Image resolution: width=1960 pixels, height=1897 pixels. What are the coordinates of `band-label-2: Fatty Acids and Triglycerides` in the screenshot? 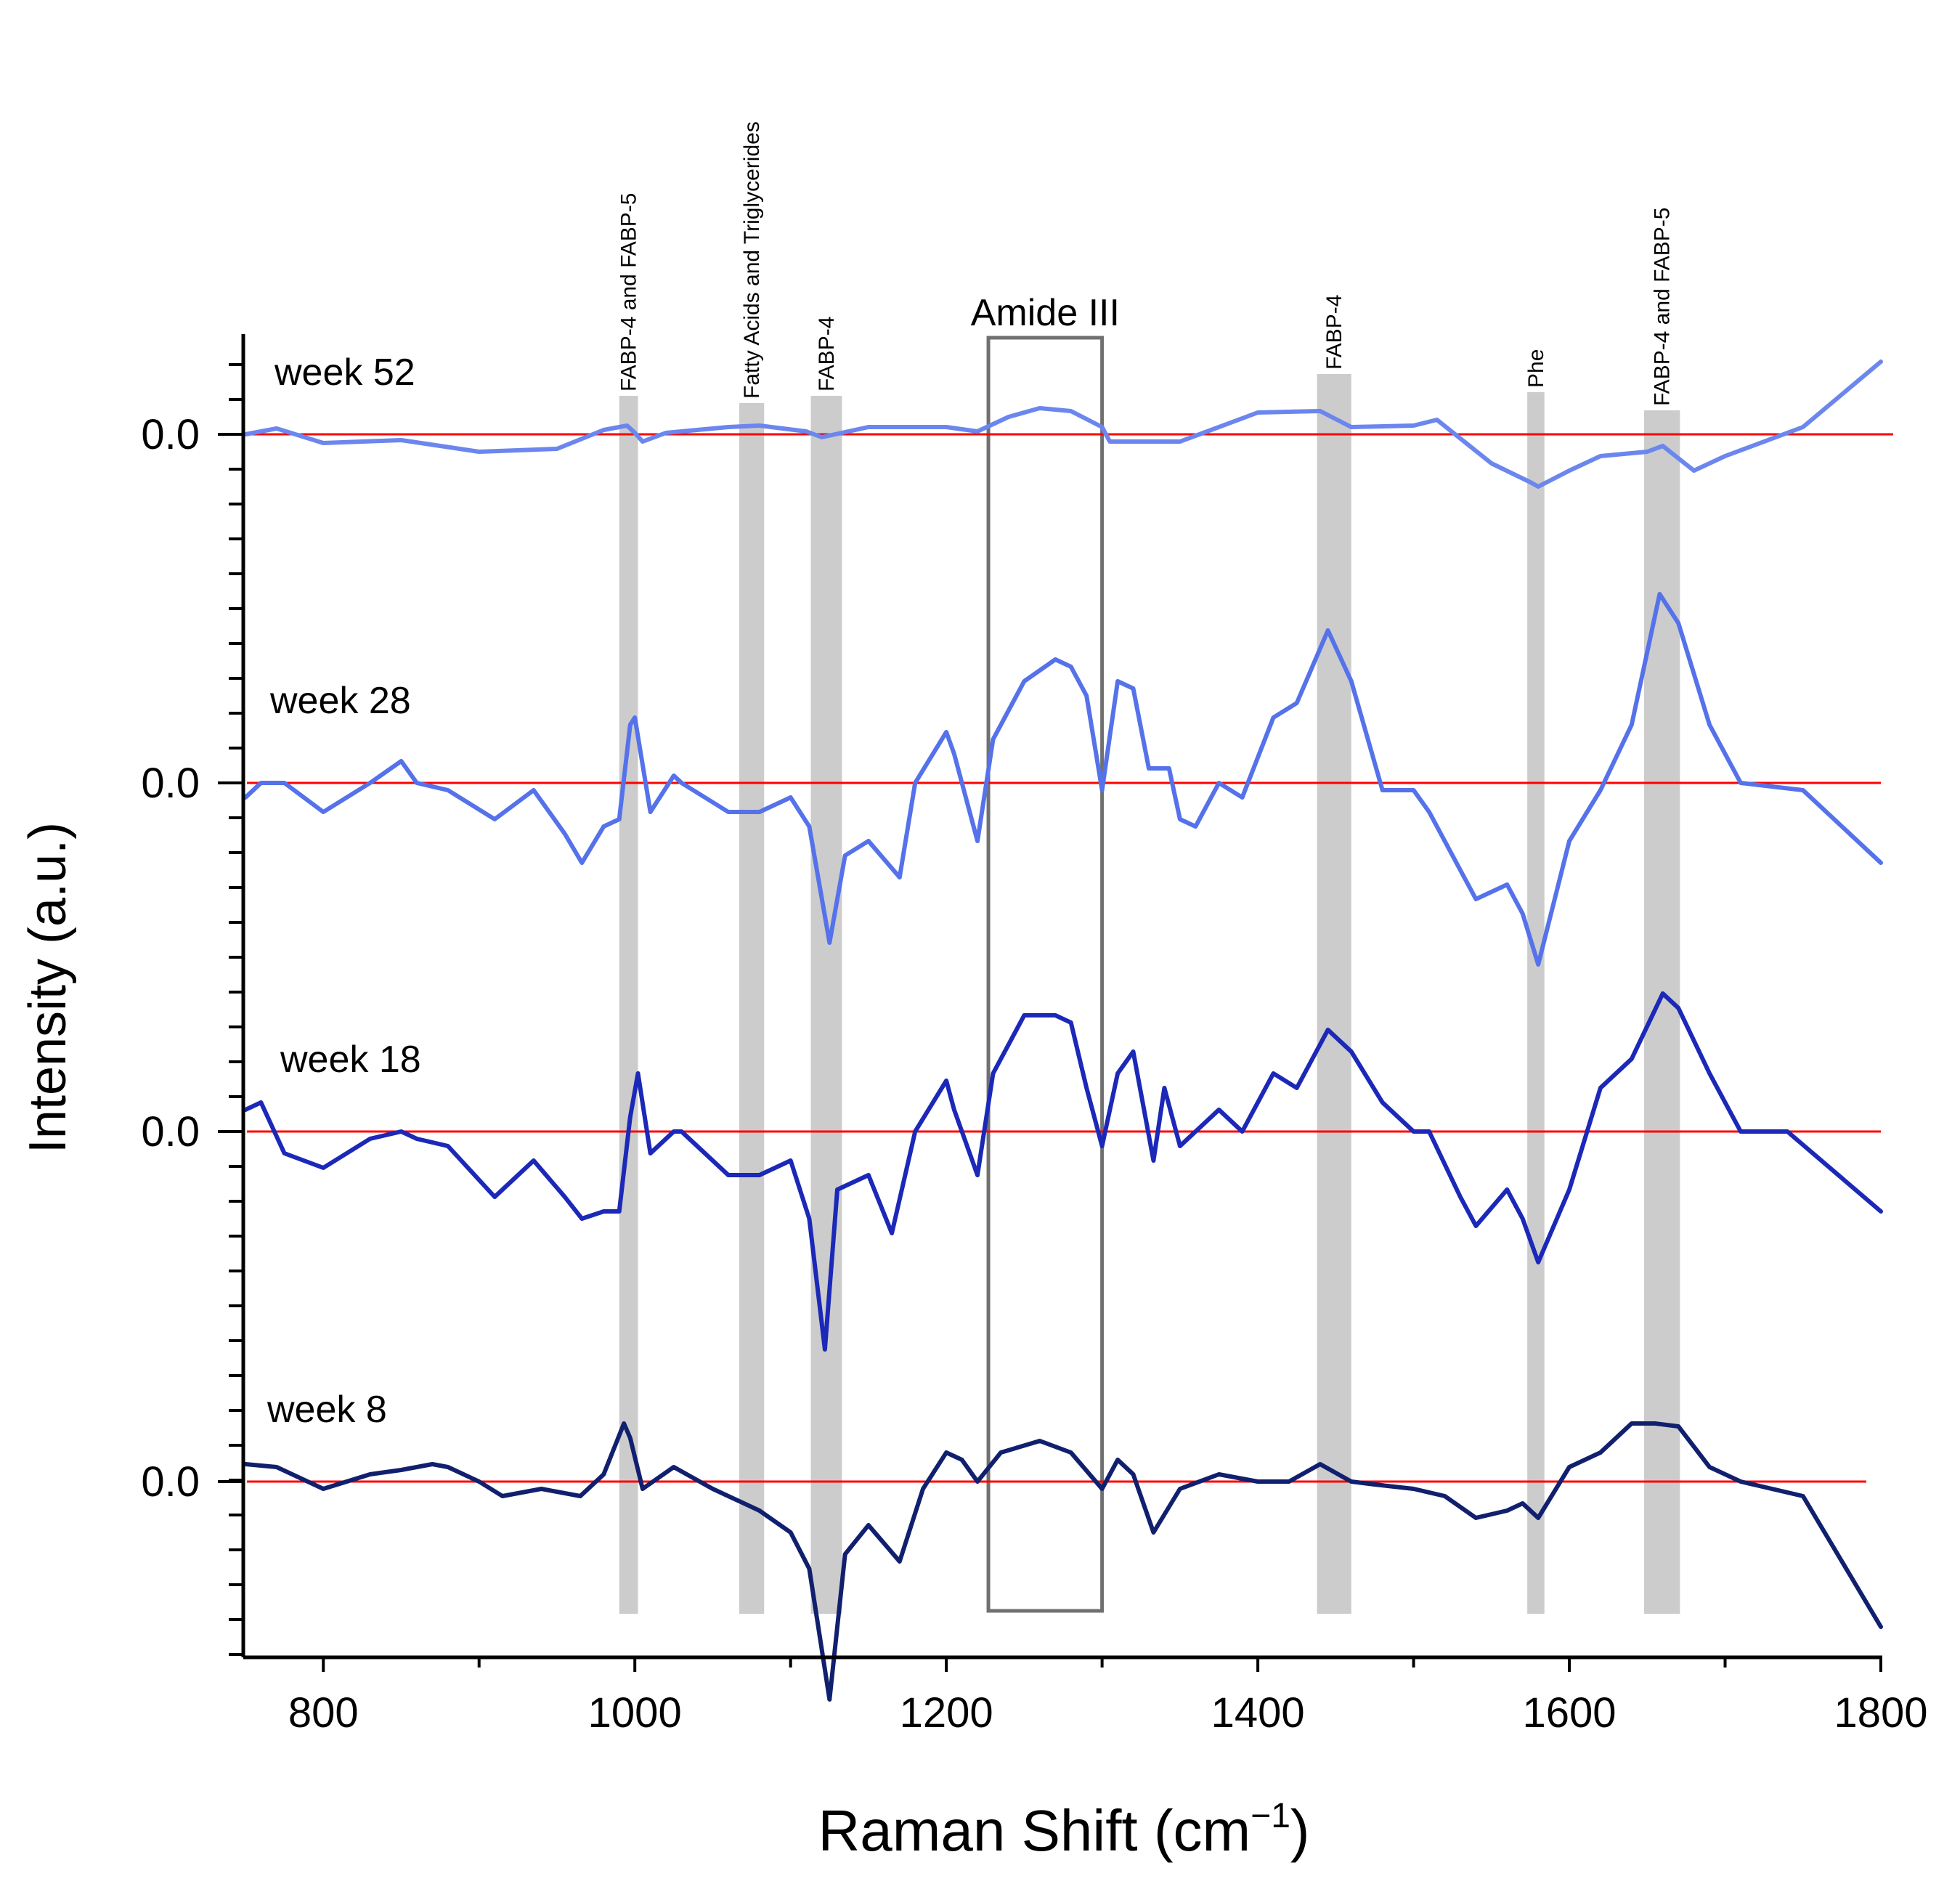 It's located at (752, 260).